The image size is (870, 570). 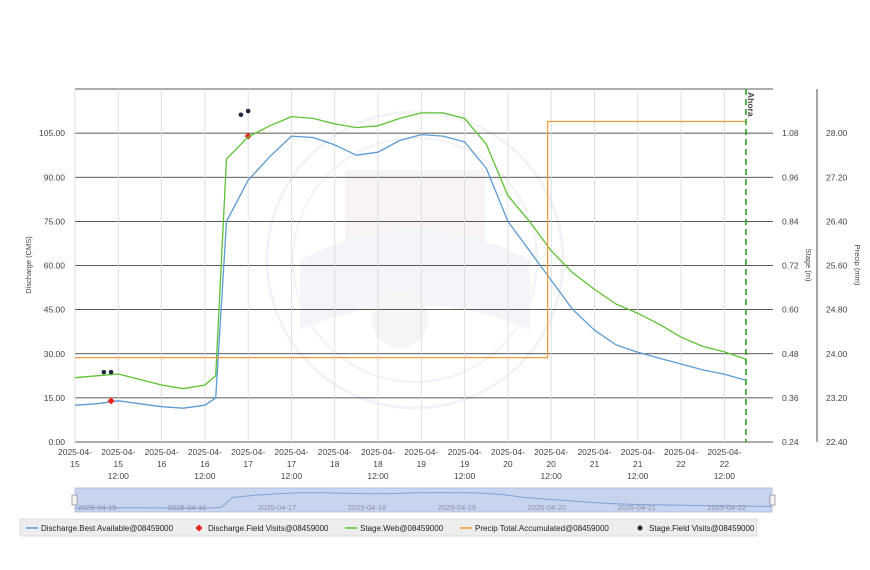 I want to click on y-precip-tick-label: 27.20, so click(x=837, y=177).